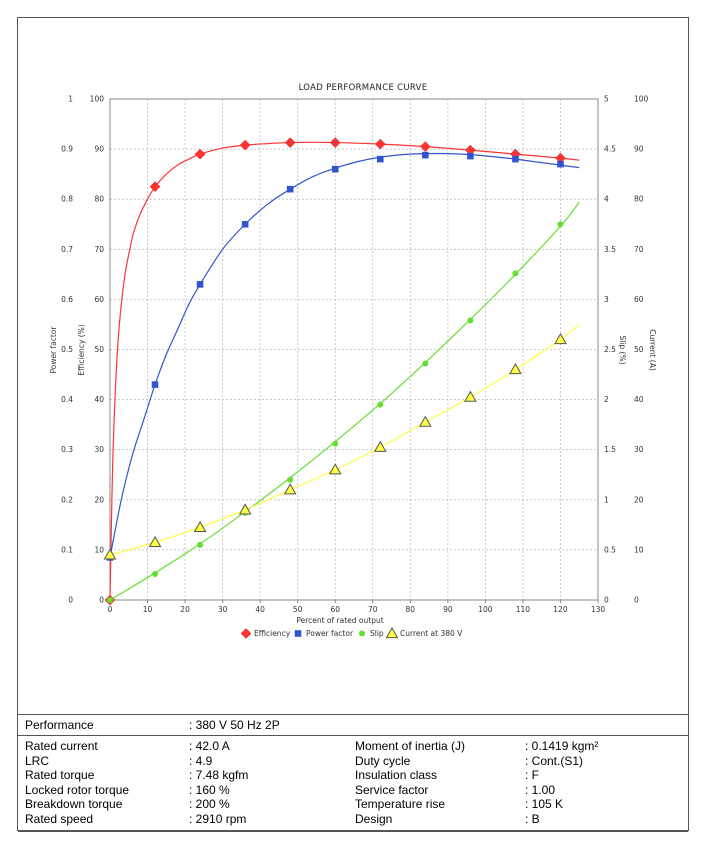  I want to click on spec-row: Temperature rise: 105 K, so click(520, 804).